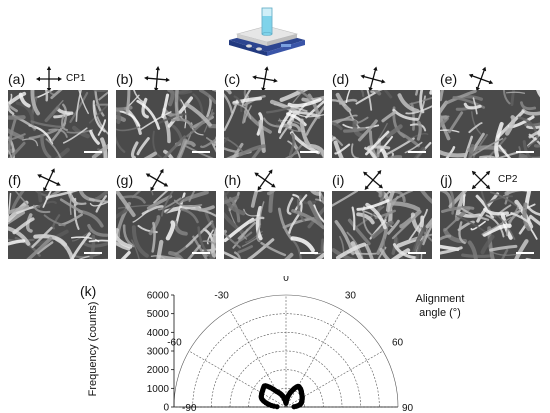  Describe the element at coordinates (221, 295) in the screenshot. I see `angle-tick-label: -30` at that location.